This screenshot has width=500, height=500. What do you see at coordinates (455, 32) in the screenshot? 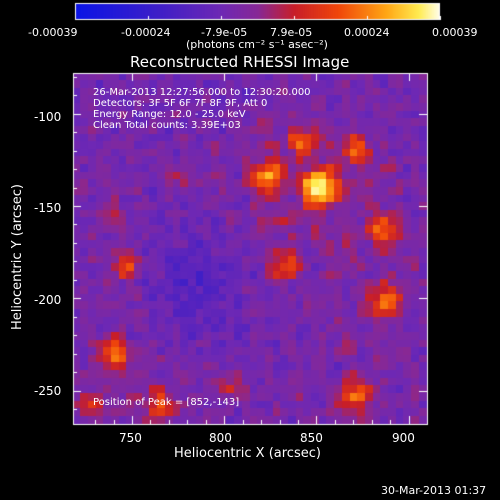
I see `colorbar-tick-6: 0.00039` at bounding box center [455, 32].